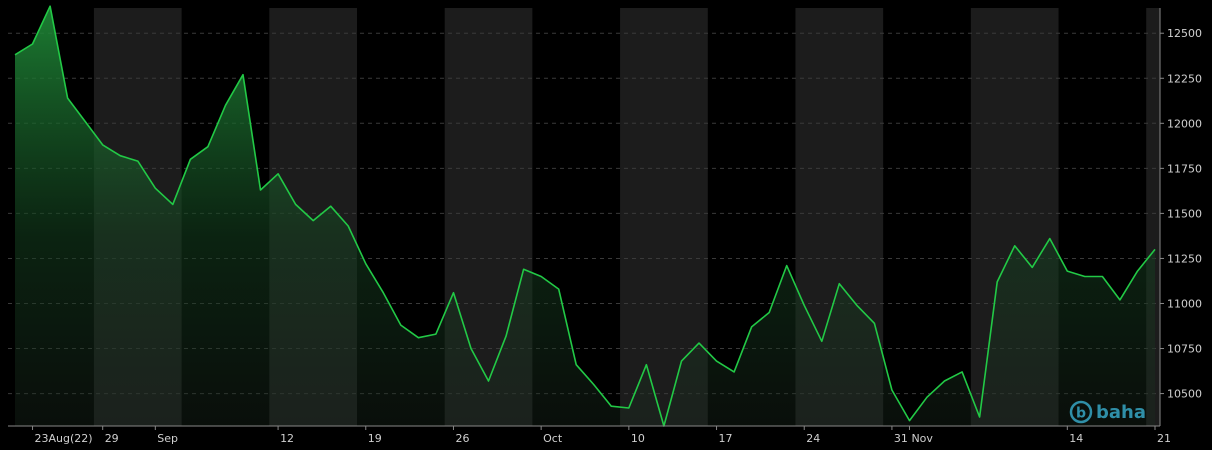 The image size is (1212, 450). What do you see at coordinates (726, 438) in the screenshot?
I see `x-tick-label: 17` at bounding box center [726, 438].